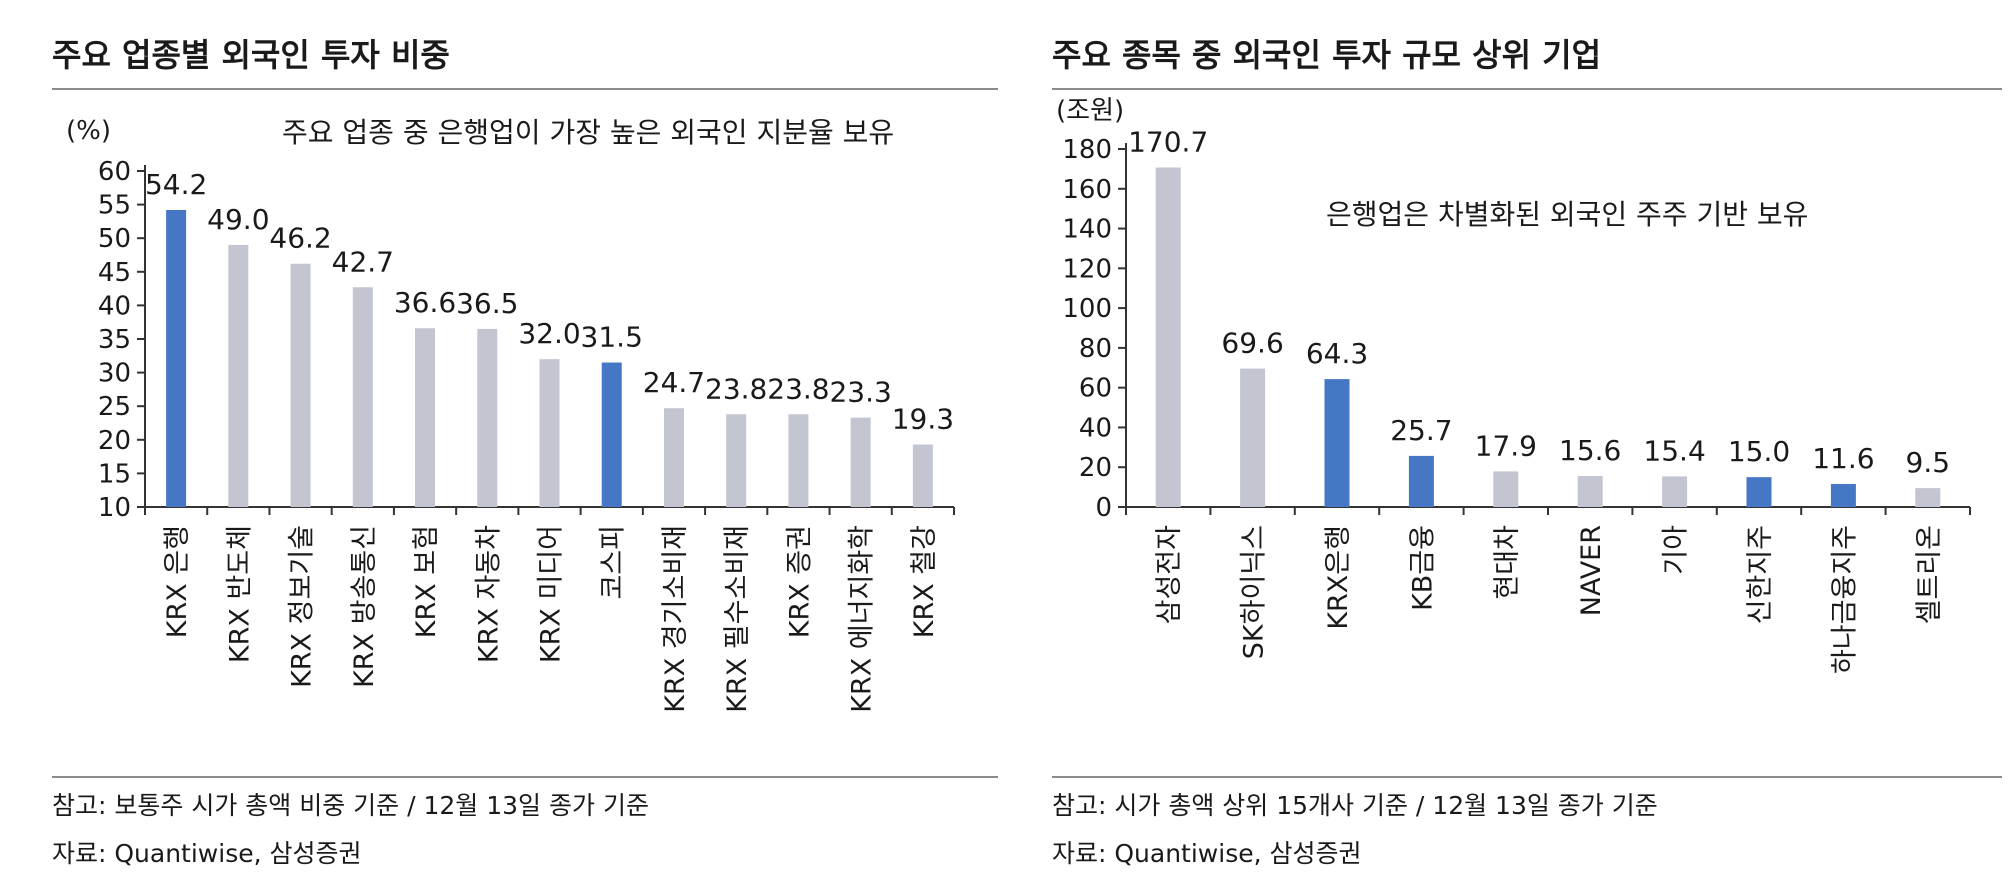 Image resolution: width=2012 pixels, height=890 pixels. Describe the element at coordinates (737, 619) in the screenshot. I see `x-category-label: KRX 필수소비재` at that location.